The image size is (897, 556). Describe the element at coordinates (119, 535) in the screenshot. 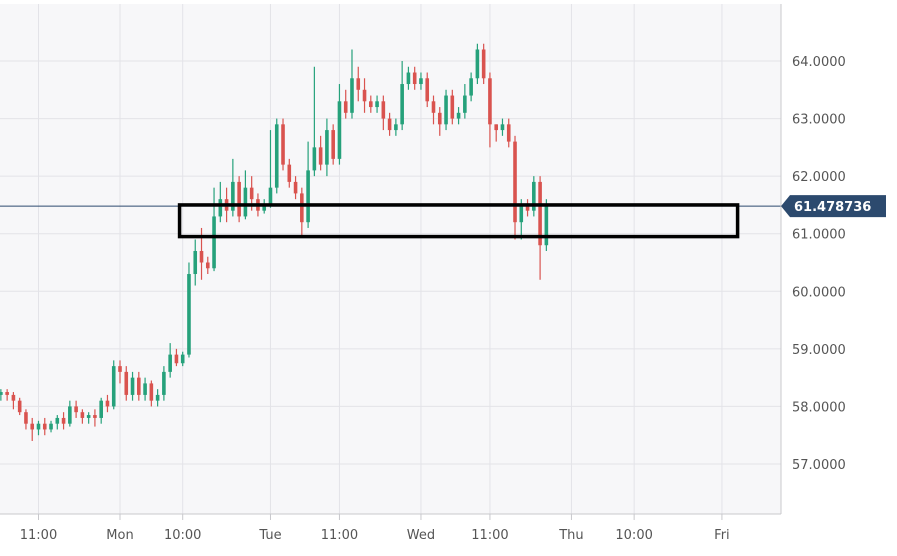

I see `time-tick-label: Mon` at that location.